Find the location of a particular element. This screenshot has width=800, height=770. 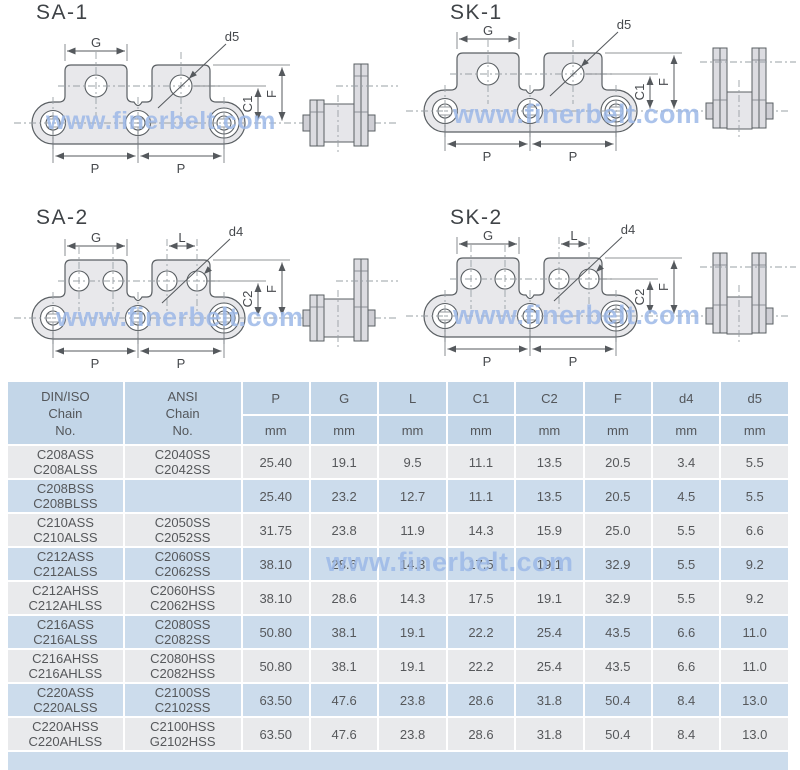

value-d5-cell: 13.0 is located at coordinates (754, 700).